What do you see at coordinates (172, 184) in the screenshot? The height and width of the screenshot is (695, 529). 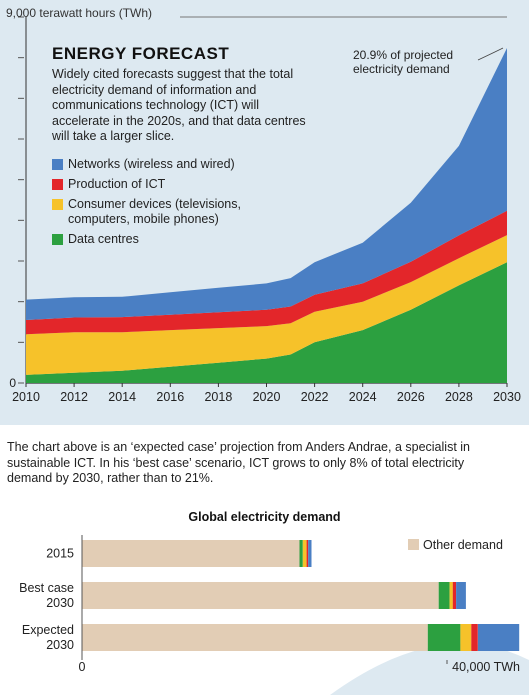 I see `legend-item-production: Production of ICT` at bounding box center [172, 184].